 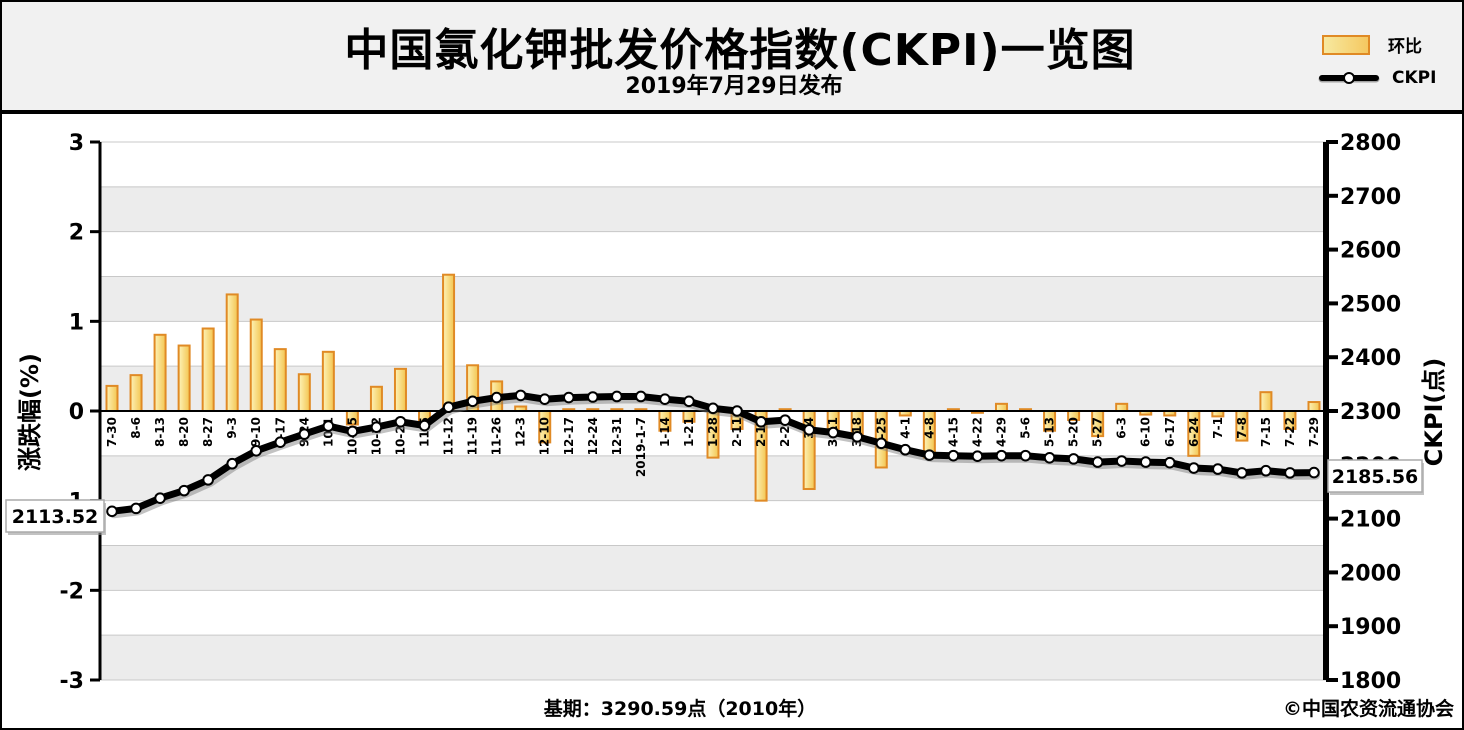 What do you see at coordinates (714, 497) in the screenshot?
I see `annotation-layer: 2113.52 2185.56` at bounding box center [714, 497].